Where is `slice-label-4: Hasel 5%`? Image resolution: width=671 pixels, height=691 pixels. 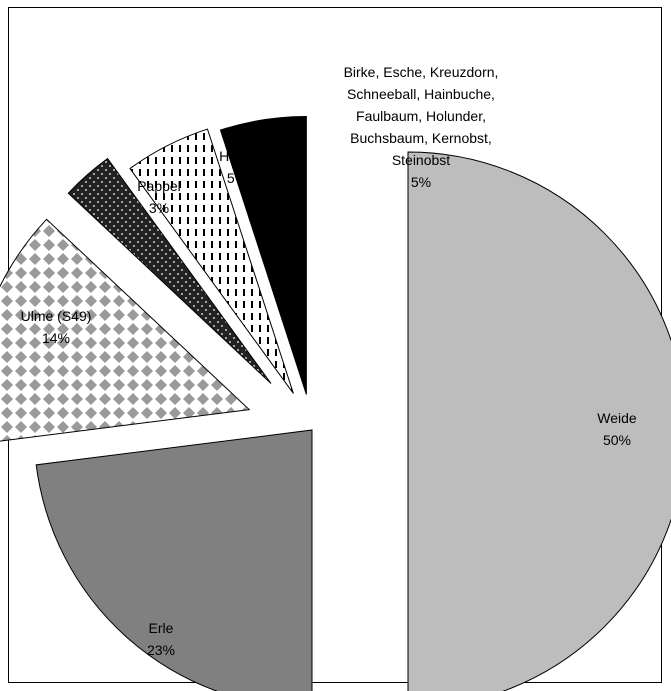 slice-label-4: Hasel 5% is located at coordinates (237, 167).